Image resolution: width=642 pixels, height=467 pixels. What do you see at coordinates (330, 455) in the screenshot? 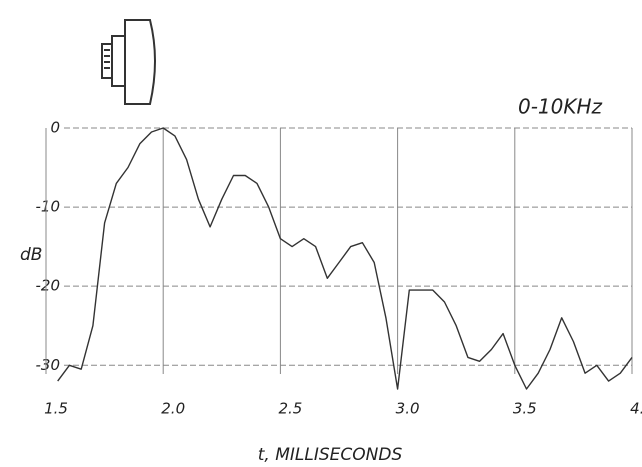
I see `x-axis-label: t, MILLISECONDS` at bounding box center [330, 455].